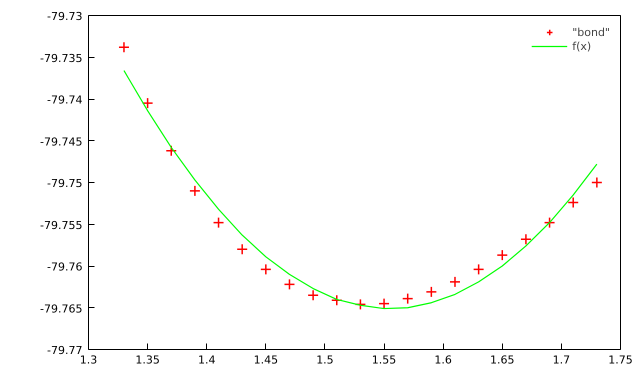 This screenshot has width=640, height=382. I want to click on x-tick-label: 1.55, so click(384, 360).